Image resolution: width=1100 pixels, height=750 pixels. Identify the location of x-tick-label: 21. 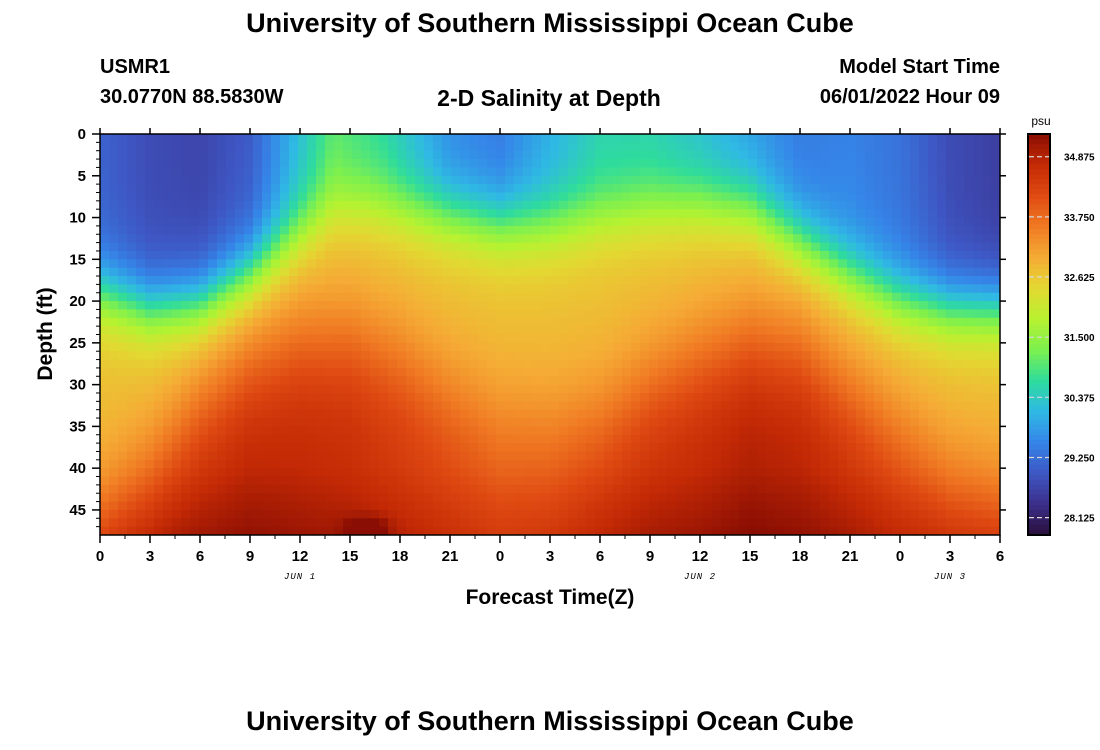
(850, 556).